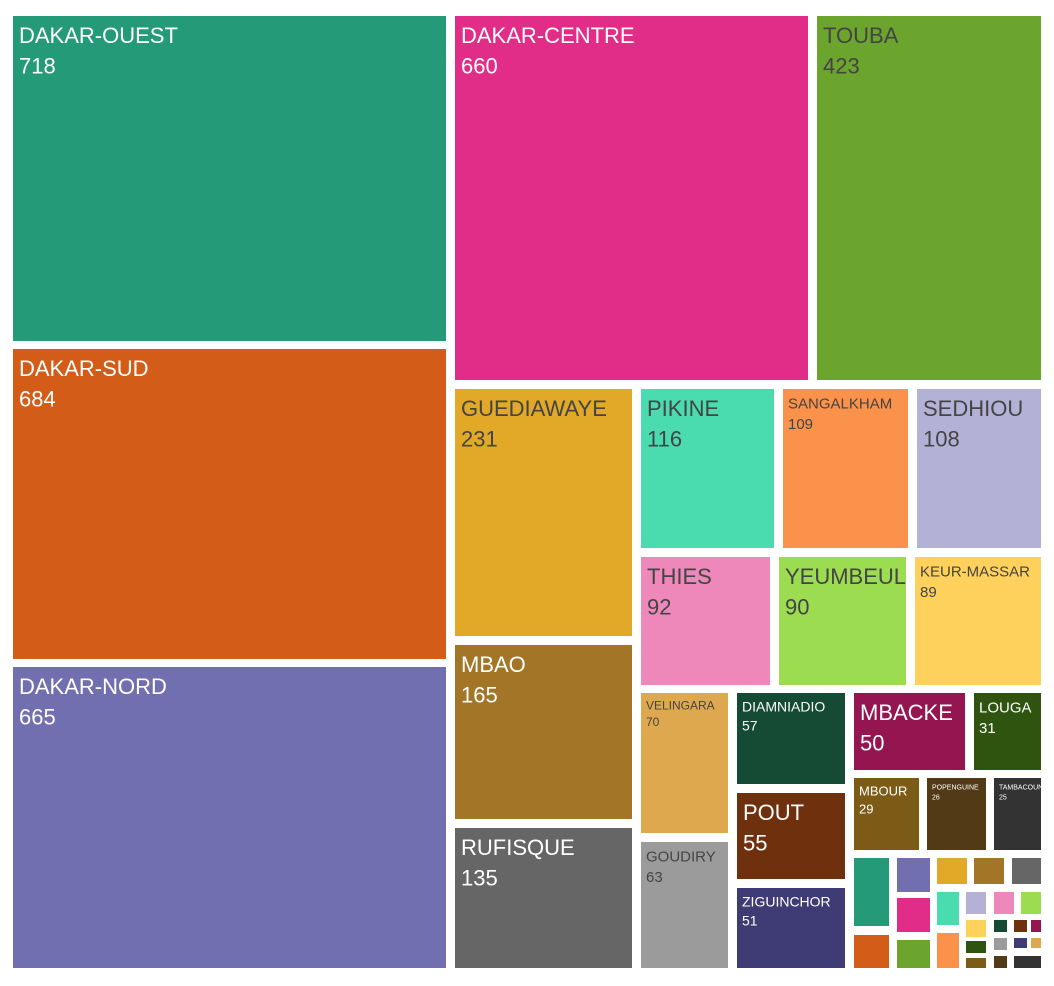 The width and height of the screenshot is (1054, 986). I want to click on tile-label: YEUMBEUL, so click(845, 576).